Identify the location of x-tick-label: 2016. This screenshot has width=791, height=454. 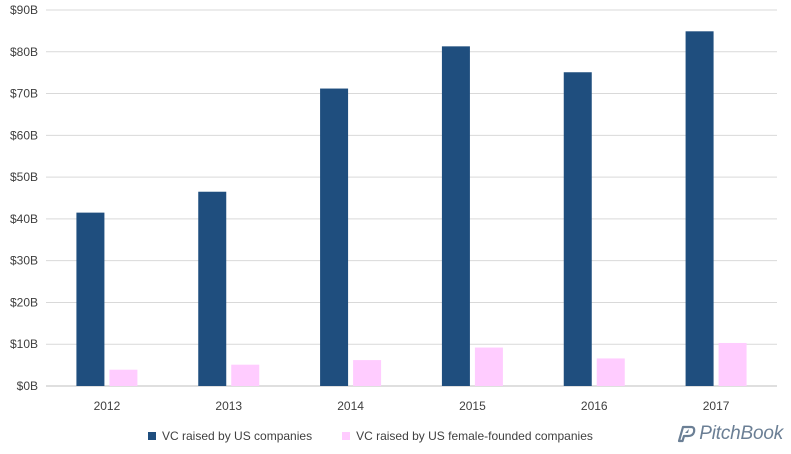
(594, 406).